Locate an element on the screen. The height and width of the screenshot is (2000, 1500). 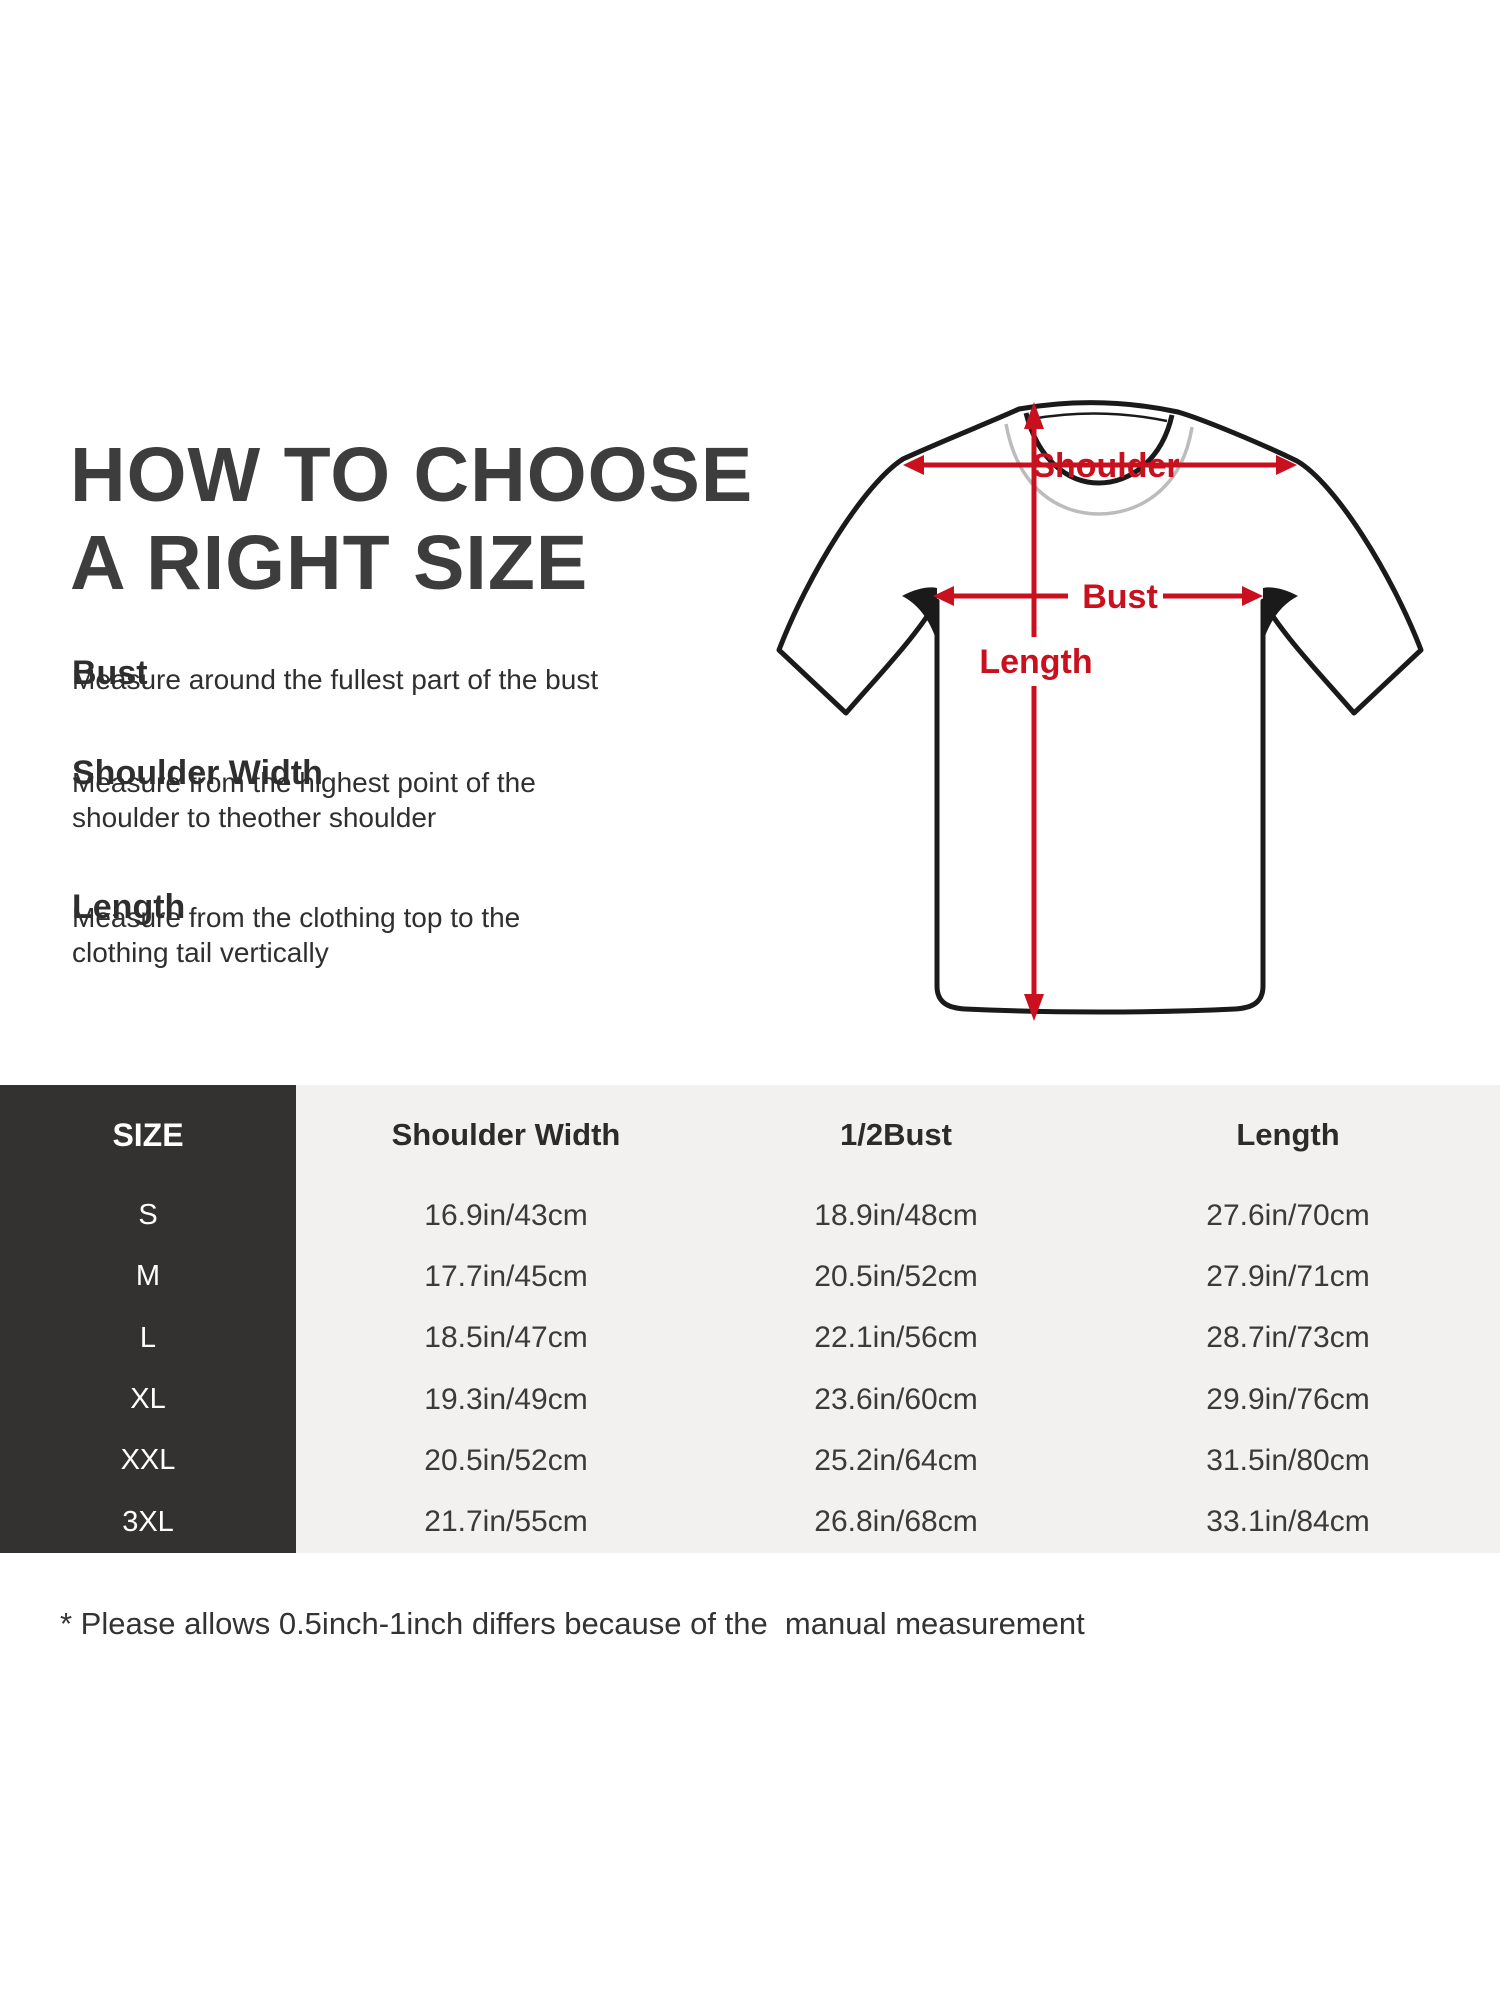
row-m-shoulder-width: 17.7in/45cm is located at coordinates (506, 1276).